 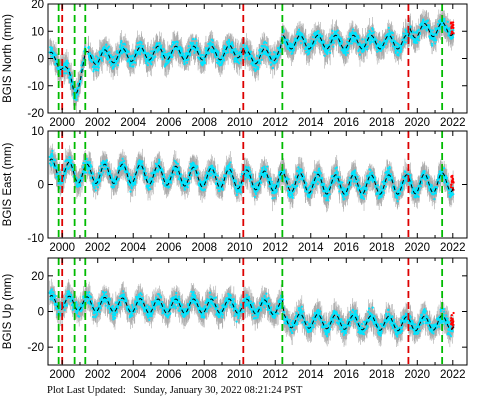 What do you see at coordinates (169, 123) in the screenshot?
I see `x-tick-label: 2006` at bounding box center [169, 123].